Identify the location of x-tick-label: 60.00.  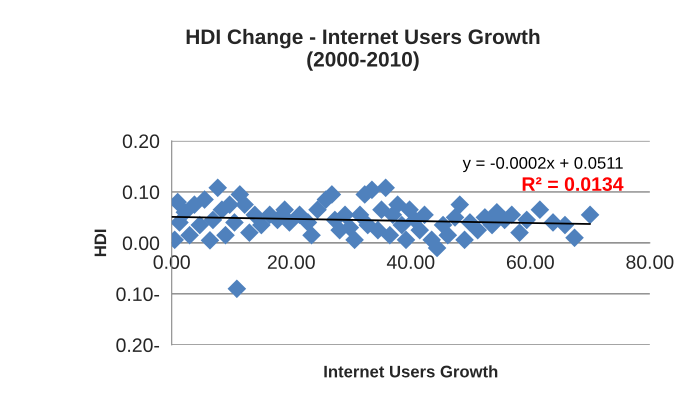
(530, 262).